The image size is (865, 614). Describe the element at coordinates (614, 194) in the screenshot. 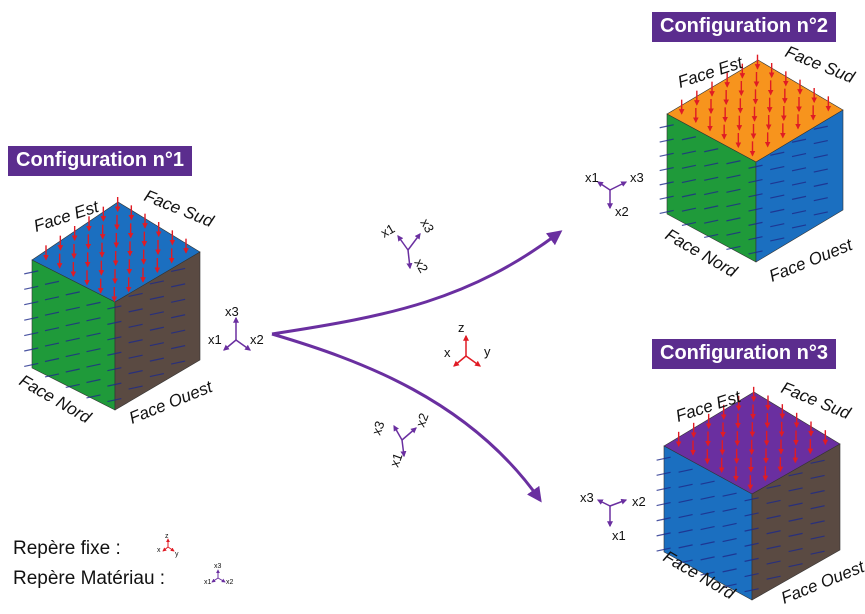

I see `material-frame-config-2: x1 x3 x2` at that location.